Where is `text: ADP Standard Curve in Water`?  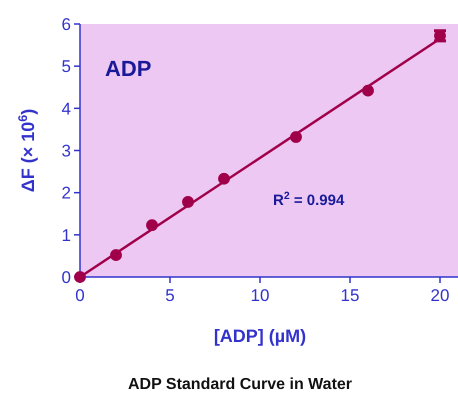
text: ADP Standard Curve in Water is located at coordinates (240, 384).